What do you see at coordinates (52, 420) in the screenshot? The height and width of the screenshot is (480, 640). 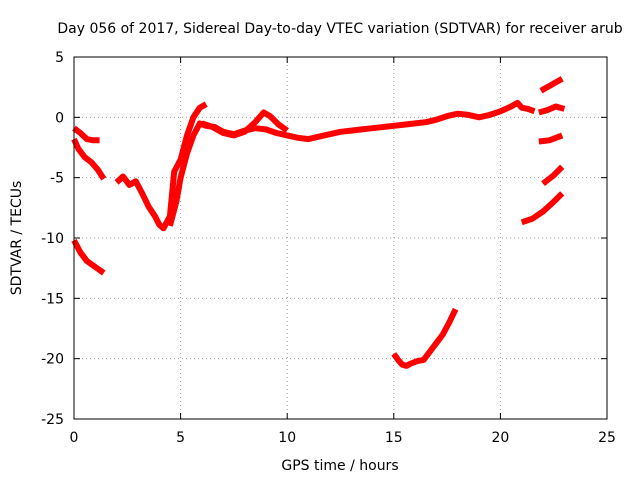 I see `y-tick-label: -25` at bounding box center [52, 420].